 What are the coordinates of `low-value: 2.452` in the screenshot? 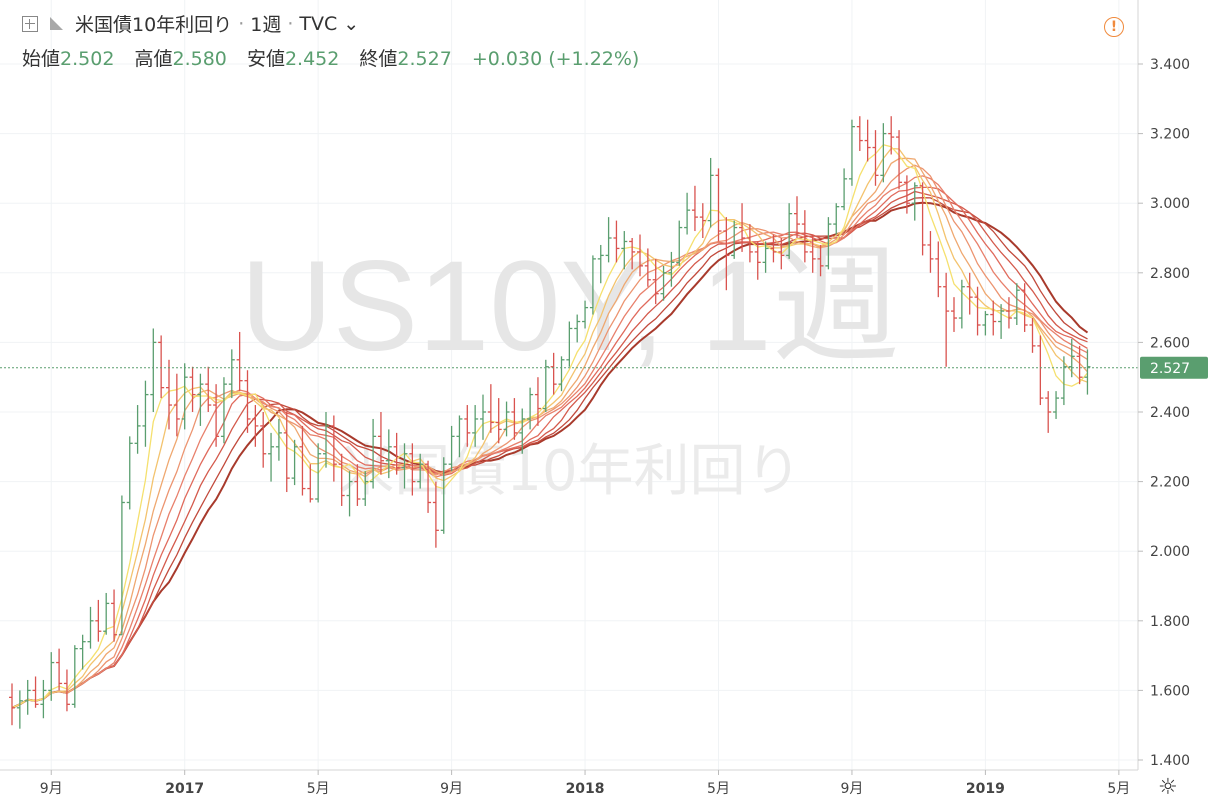 It's located at (312, 59).